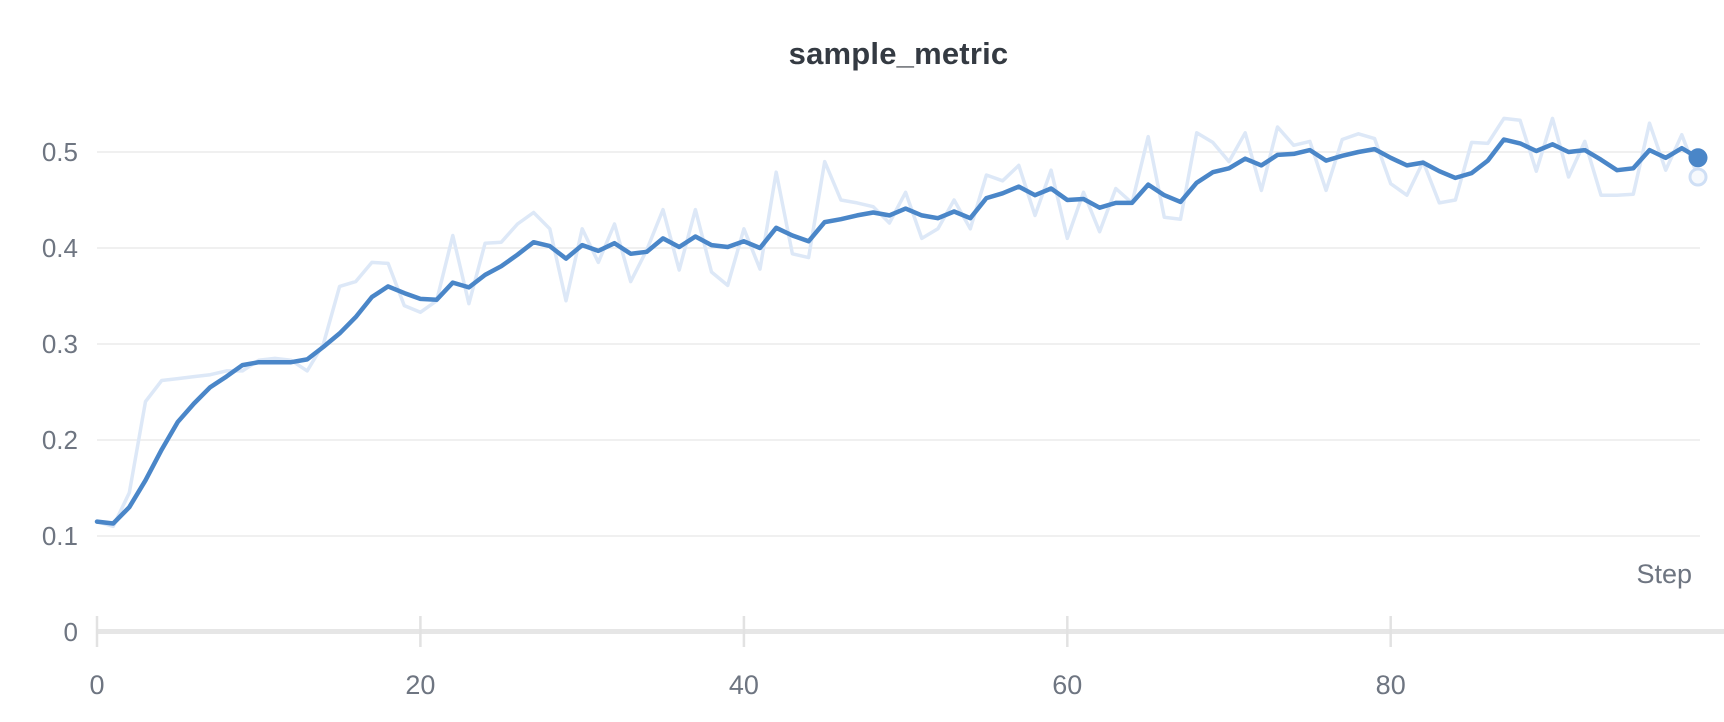 This screenshot has width=1724, height=722. I want to click on y-tick-label-0: 0, so click(71, 632).